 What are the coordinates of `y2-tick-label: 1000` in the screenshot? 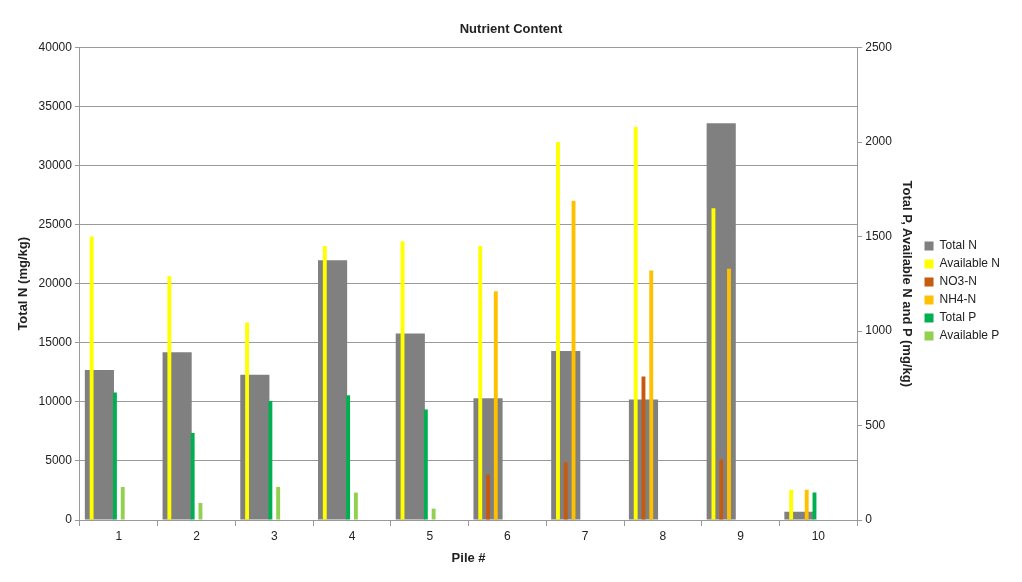 It's located at (879, 330).